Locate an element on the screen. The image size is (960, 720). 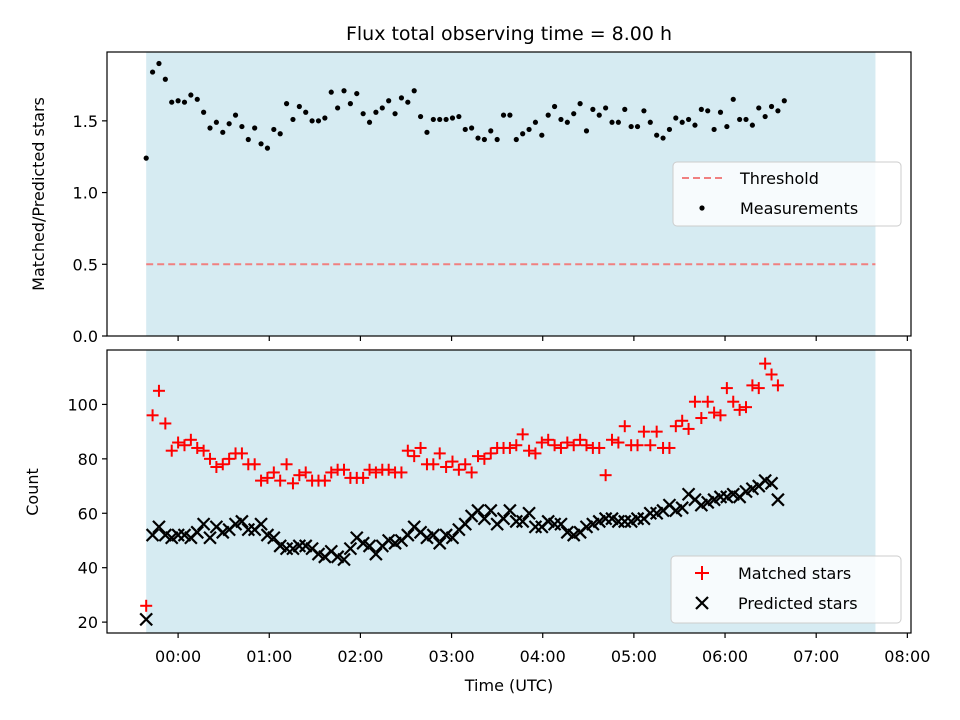
legend-measurements-swatch is located at coordinates (702, 208).